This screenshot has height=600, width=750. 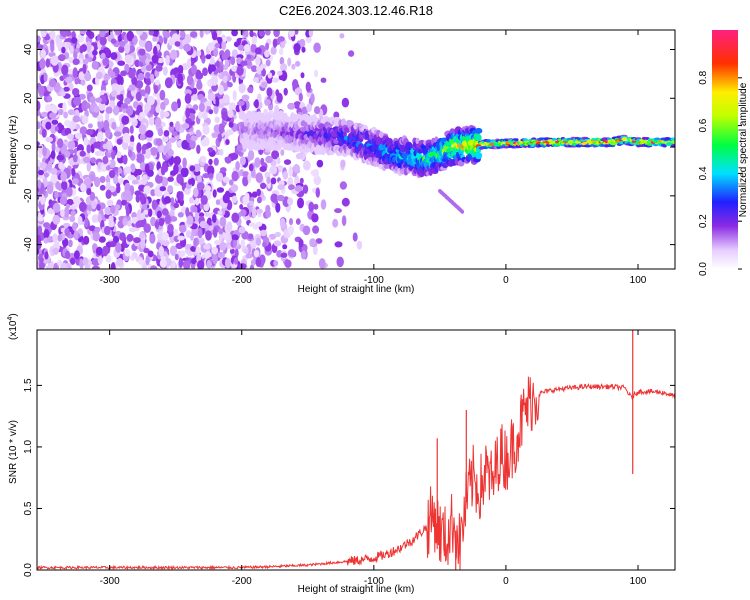 What do you see at coordinates (242, 280) in the screenshot?
I see `x-tick-label: -200` at bounding box center [242, 280].